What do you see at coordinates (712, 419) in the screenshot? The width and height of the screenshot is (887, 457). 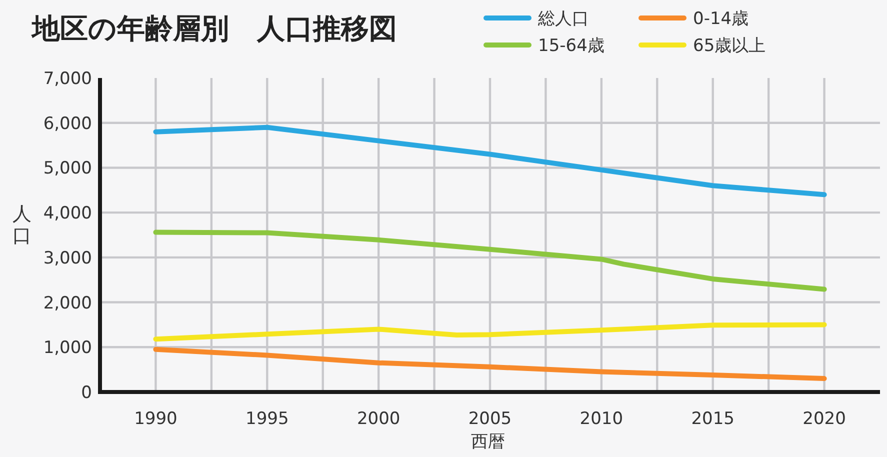 I see `x-tick-label: 2015` at bounding box center [712, 419].